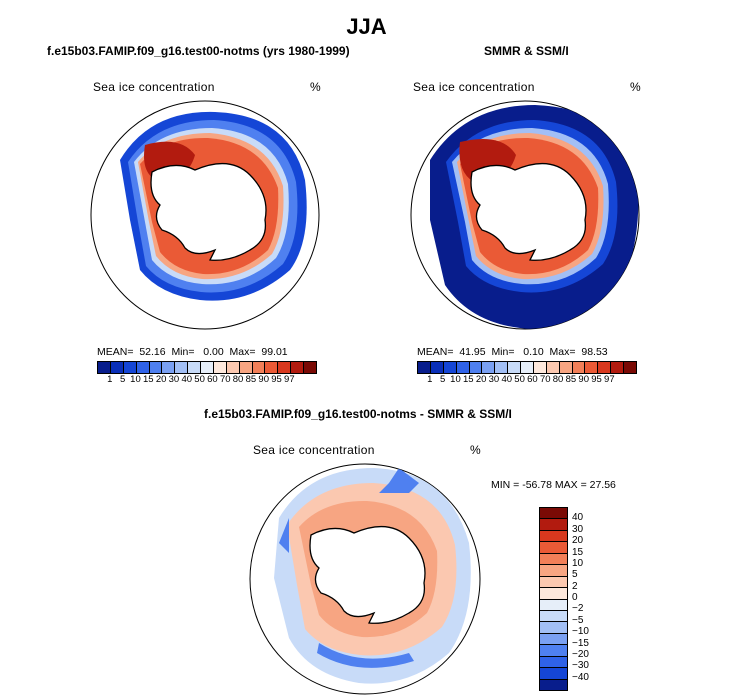 The width and height of the screenshot is (733, 697). Describe the element at coordinates (455, 379) in the screenshot. I see `obs-colorbar-tick-label: 10` at that location.